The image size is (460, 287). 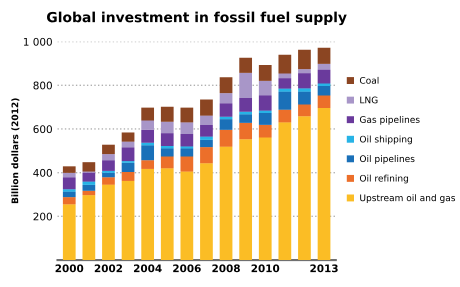 I want to click on x-tick-label: 2010, so click(x=266, y=268).